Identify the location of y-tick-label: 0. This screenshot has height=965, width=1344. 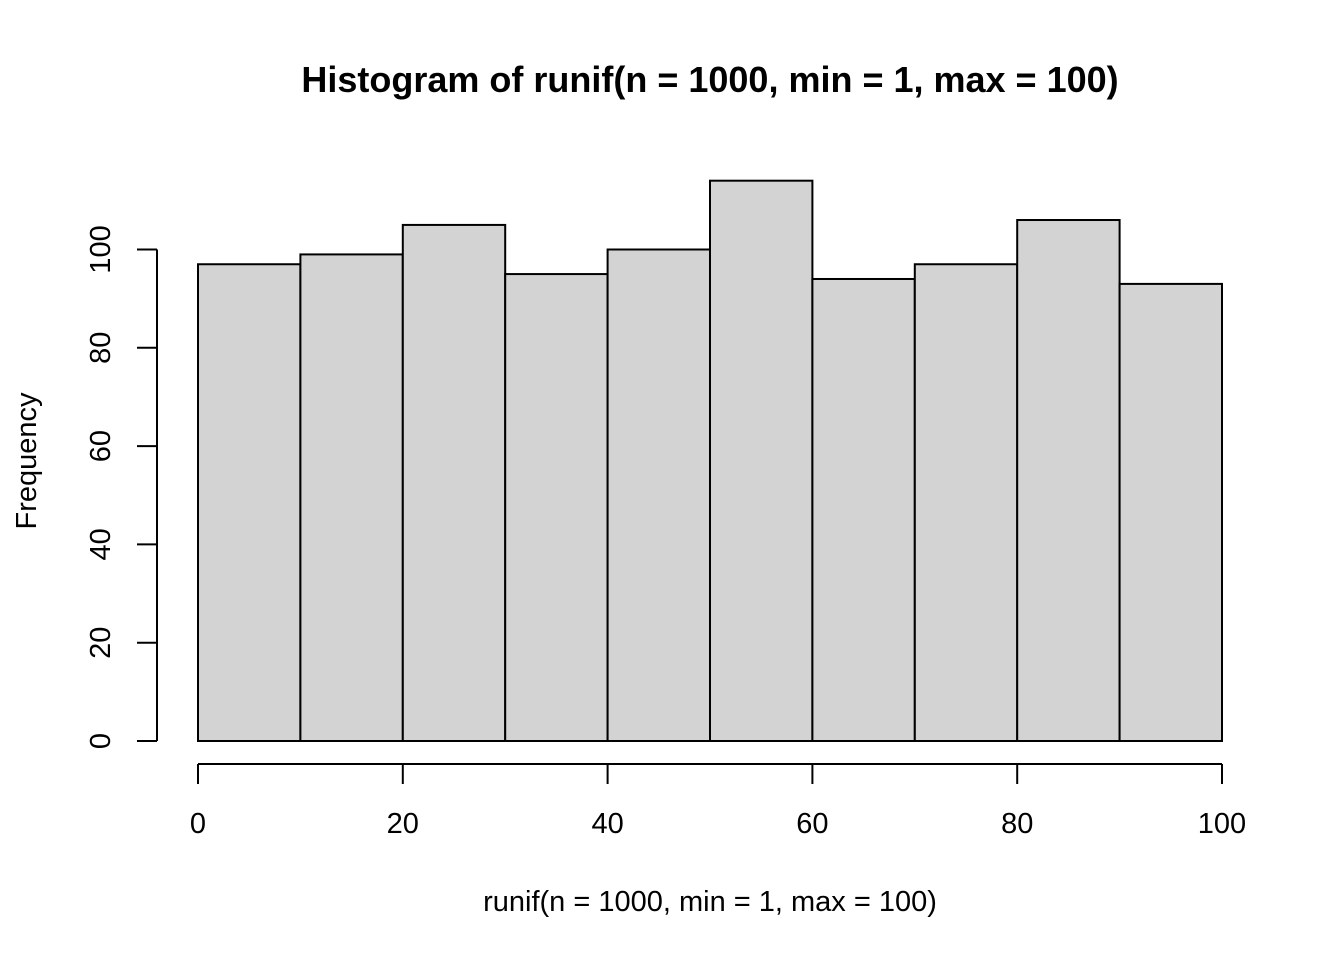
(101, 741).